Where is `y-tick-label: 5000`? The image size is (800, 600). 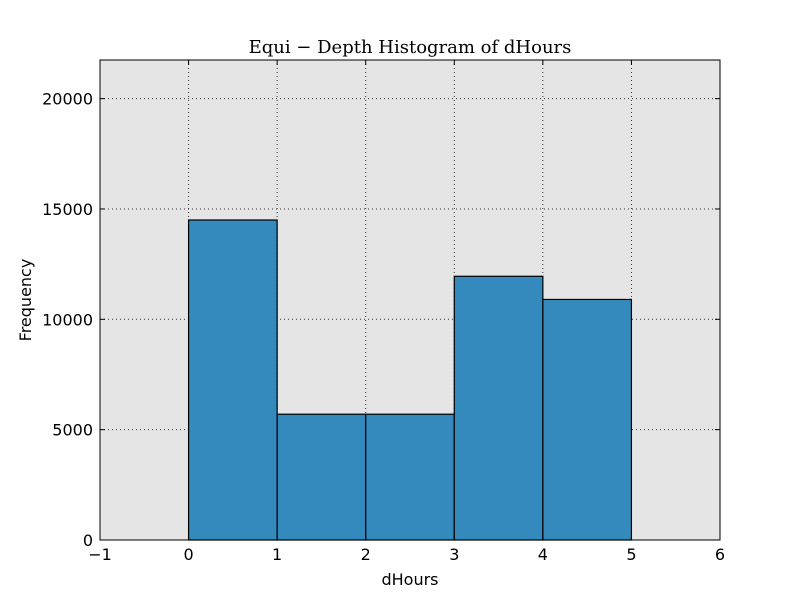 y-tick-label: 5000 is located at coordinates (72, 430).